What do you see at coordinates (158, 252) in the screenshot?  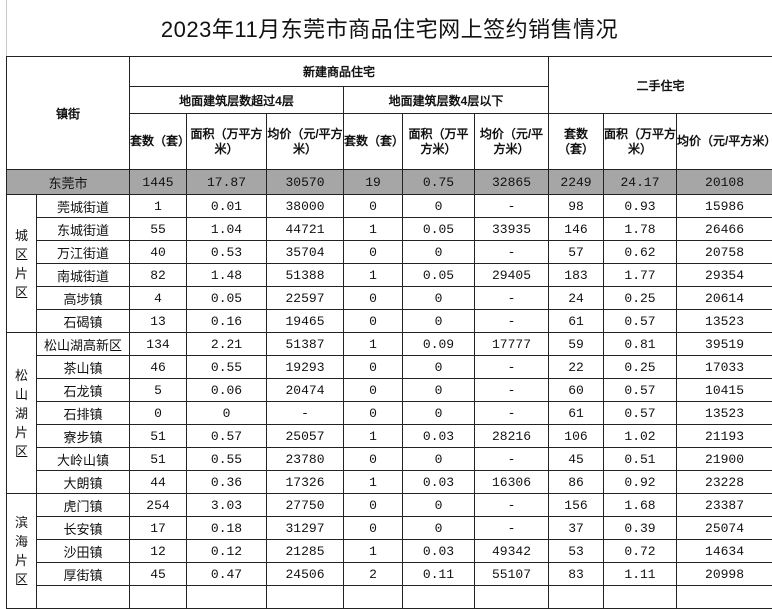 I see `cell: 40` at bounding box center [158, 252].